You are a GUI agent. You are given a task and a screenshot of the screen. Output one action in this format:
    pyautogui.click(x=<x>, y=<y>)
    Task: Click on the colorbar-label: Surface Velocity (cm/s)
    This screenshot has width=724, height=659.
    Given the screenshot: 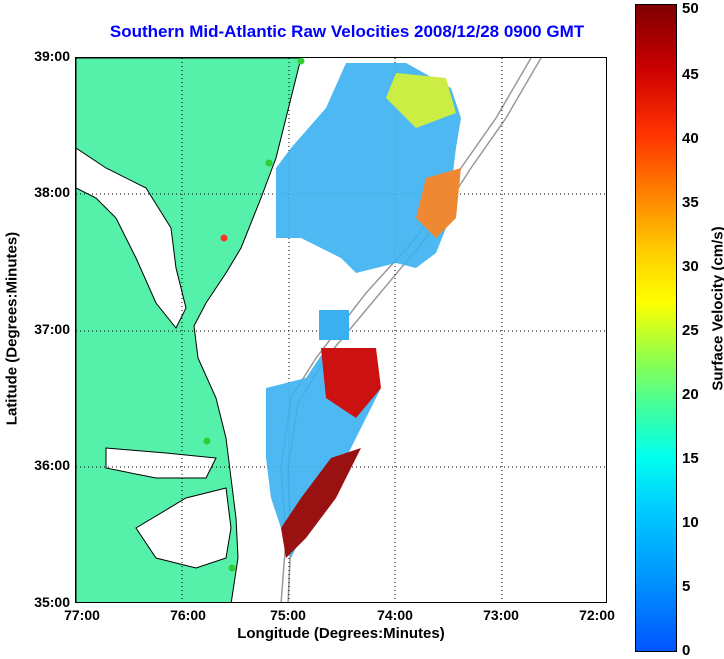 What is the action you would take?
    pyautogui.click(x=716, y=308)
    